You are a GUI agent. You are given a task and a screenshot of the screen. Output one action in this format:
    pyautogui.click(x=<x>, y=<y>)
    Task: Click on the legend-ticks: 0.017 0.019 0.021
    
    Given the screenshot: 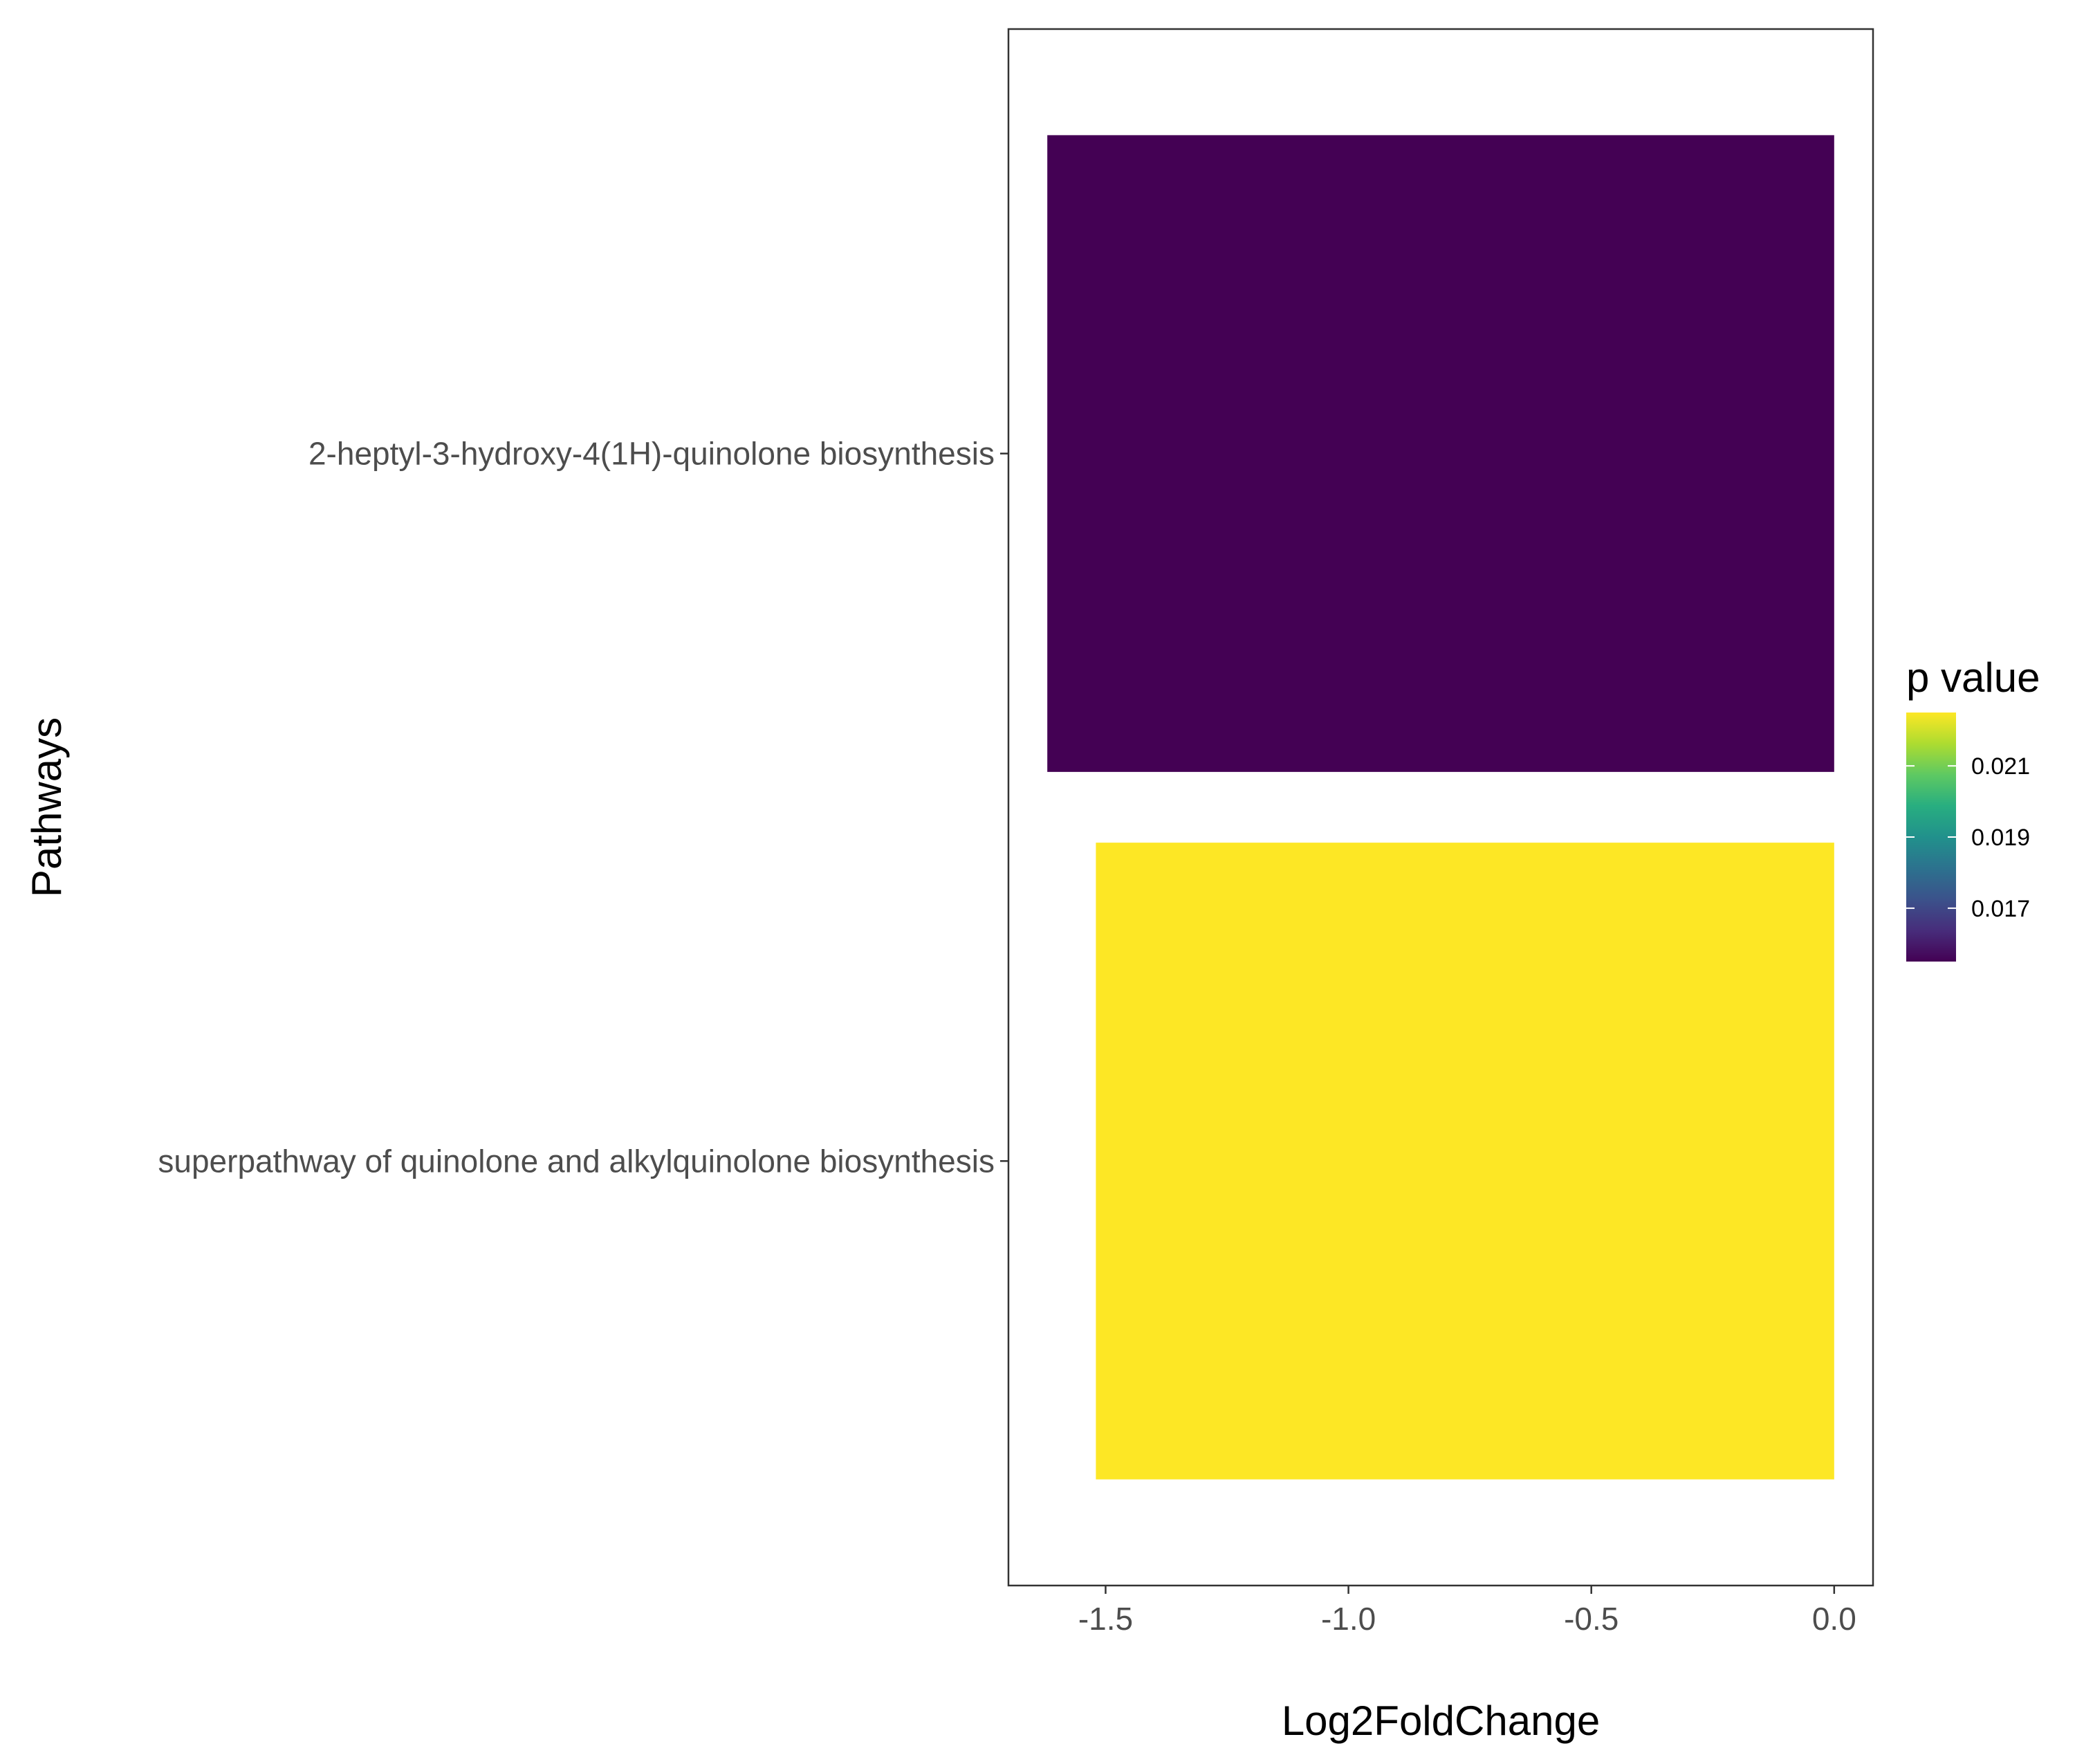 What is the action you would take?
    pyautogui.click(x=1968, y=837)
    